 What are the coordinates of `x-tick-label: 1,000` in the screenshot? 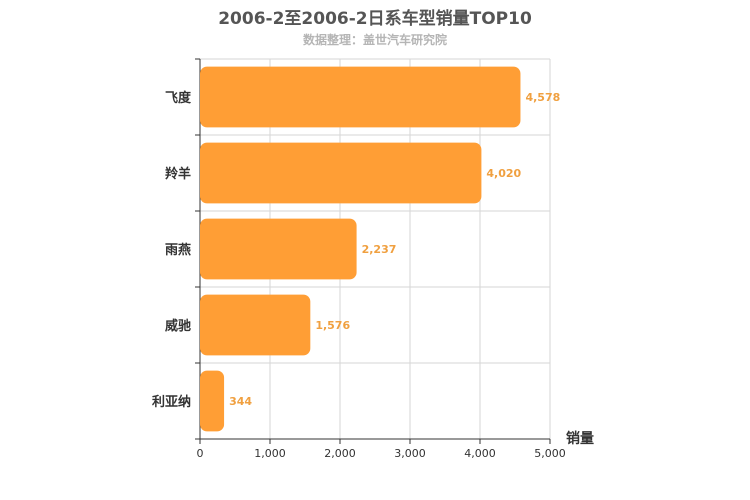 It's located at (270, 453).